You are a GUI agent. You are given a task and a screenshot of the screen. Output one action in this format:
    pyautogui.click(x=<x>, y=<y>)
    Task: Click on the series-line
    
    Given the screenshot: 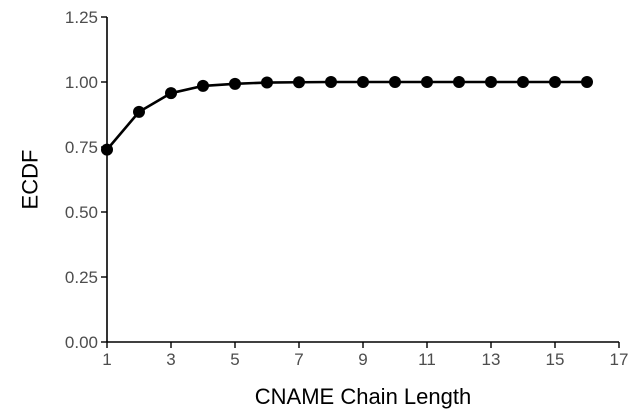 What is the action you would take?
    pyautogui.click(x=346, y=115)
    